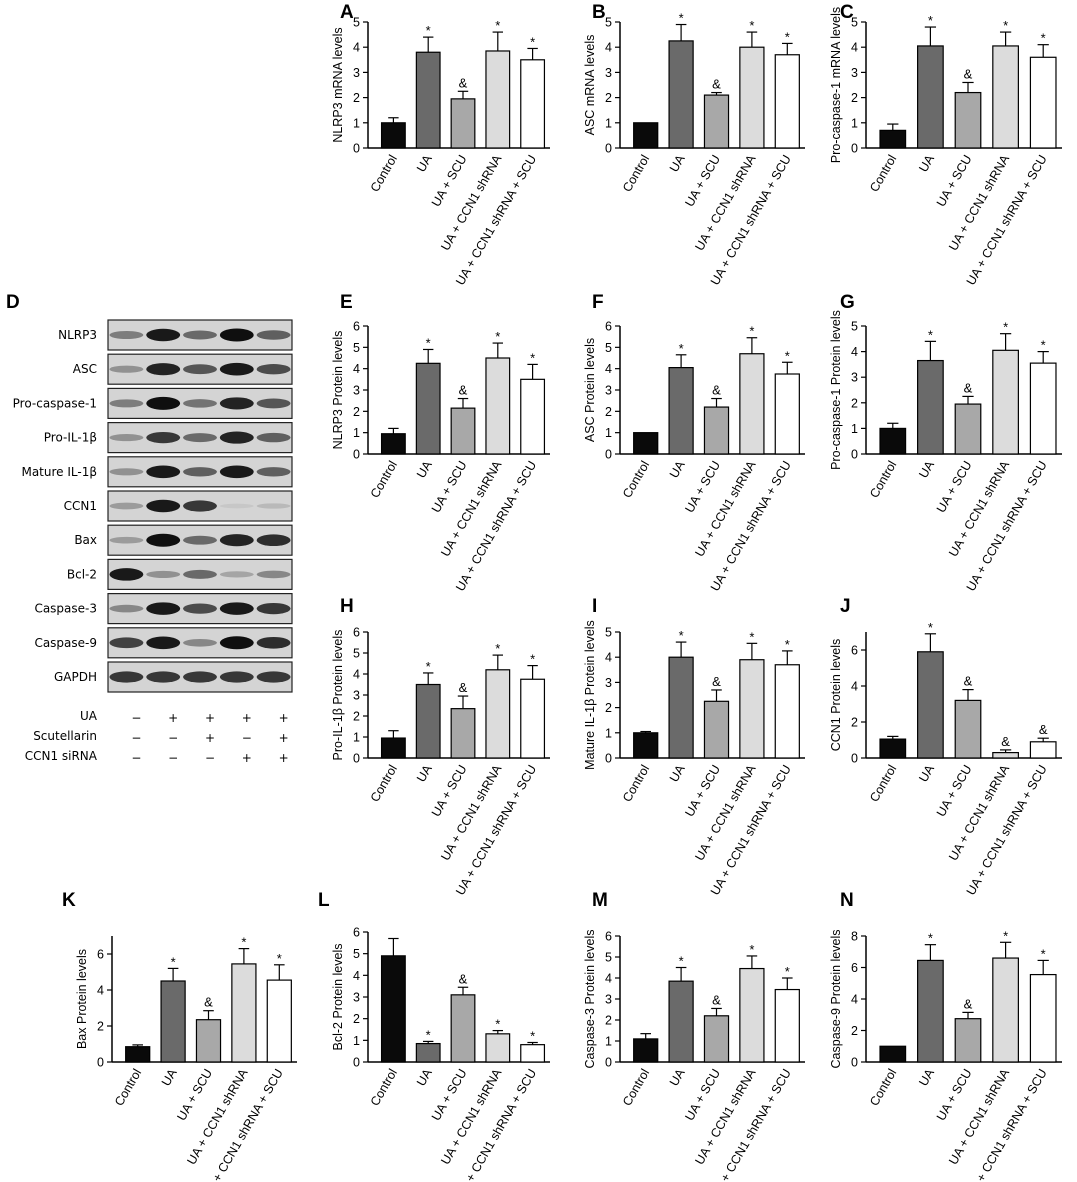 This screenshot has height=1182, width=1077. I want to click on panel-label: H, so click(347, 606).